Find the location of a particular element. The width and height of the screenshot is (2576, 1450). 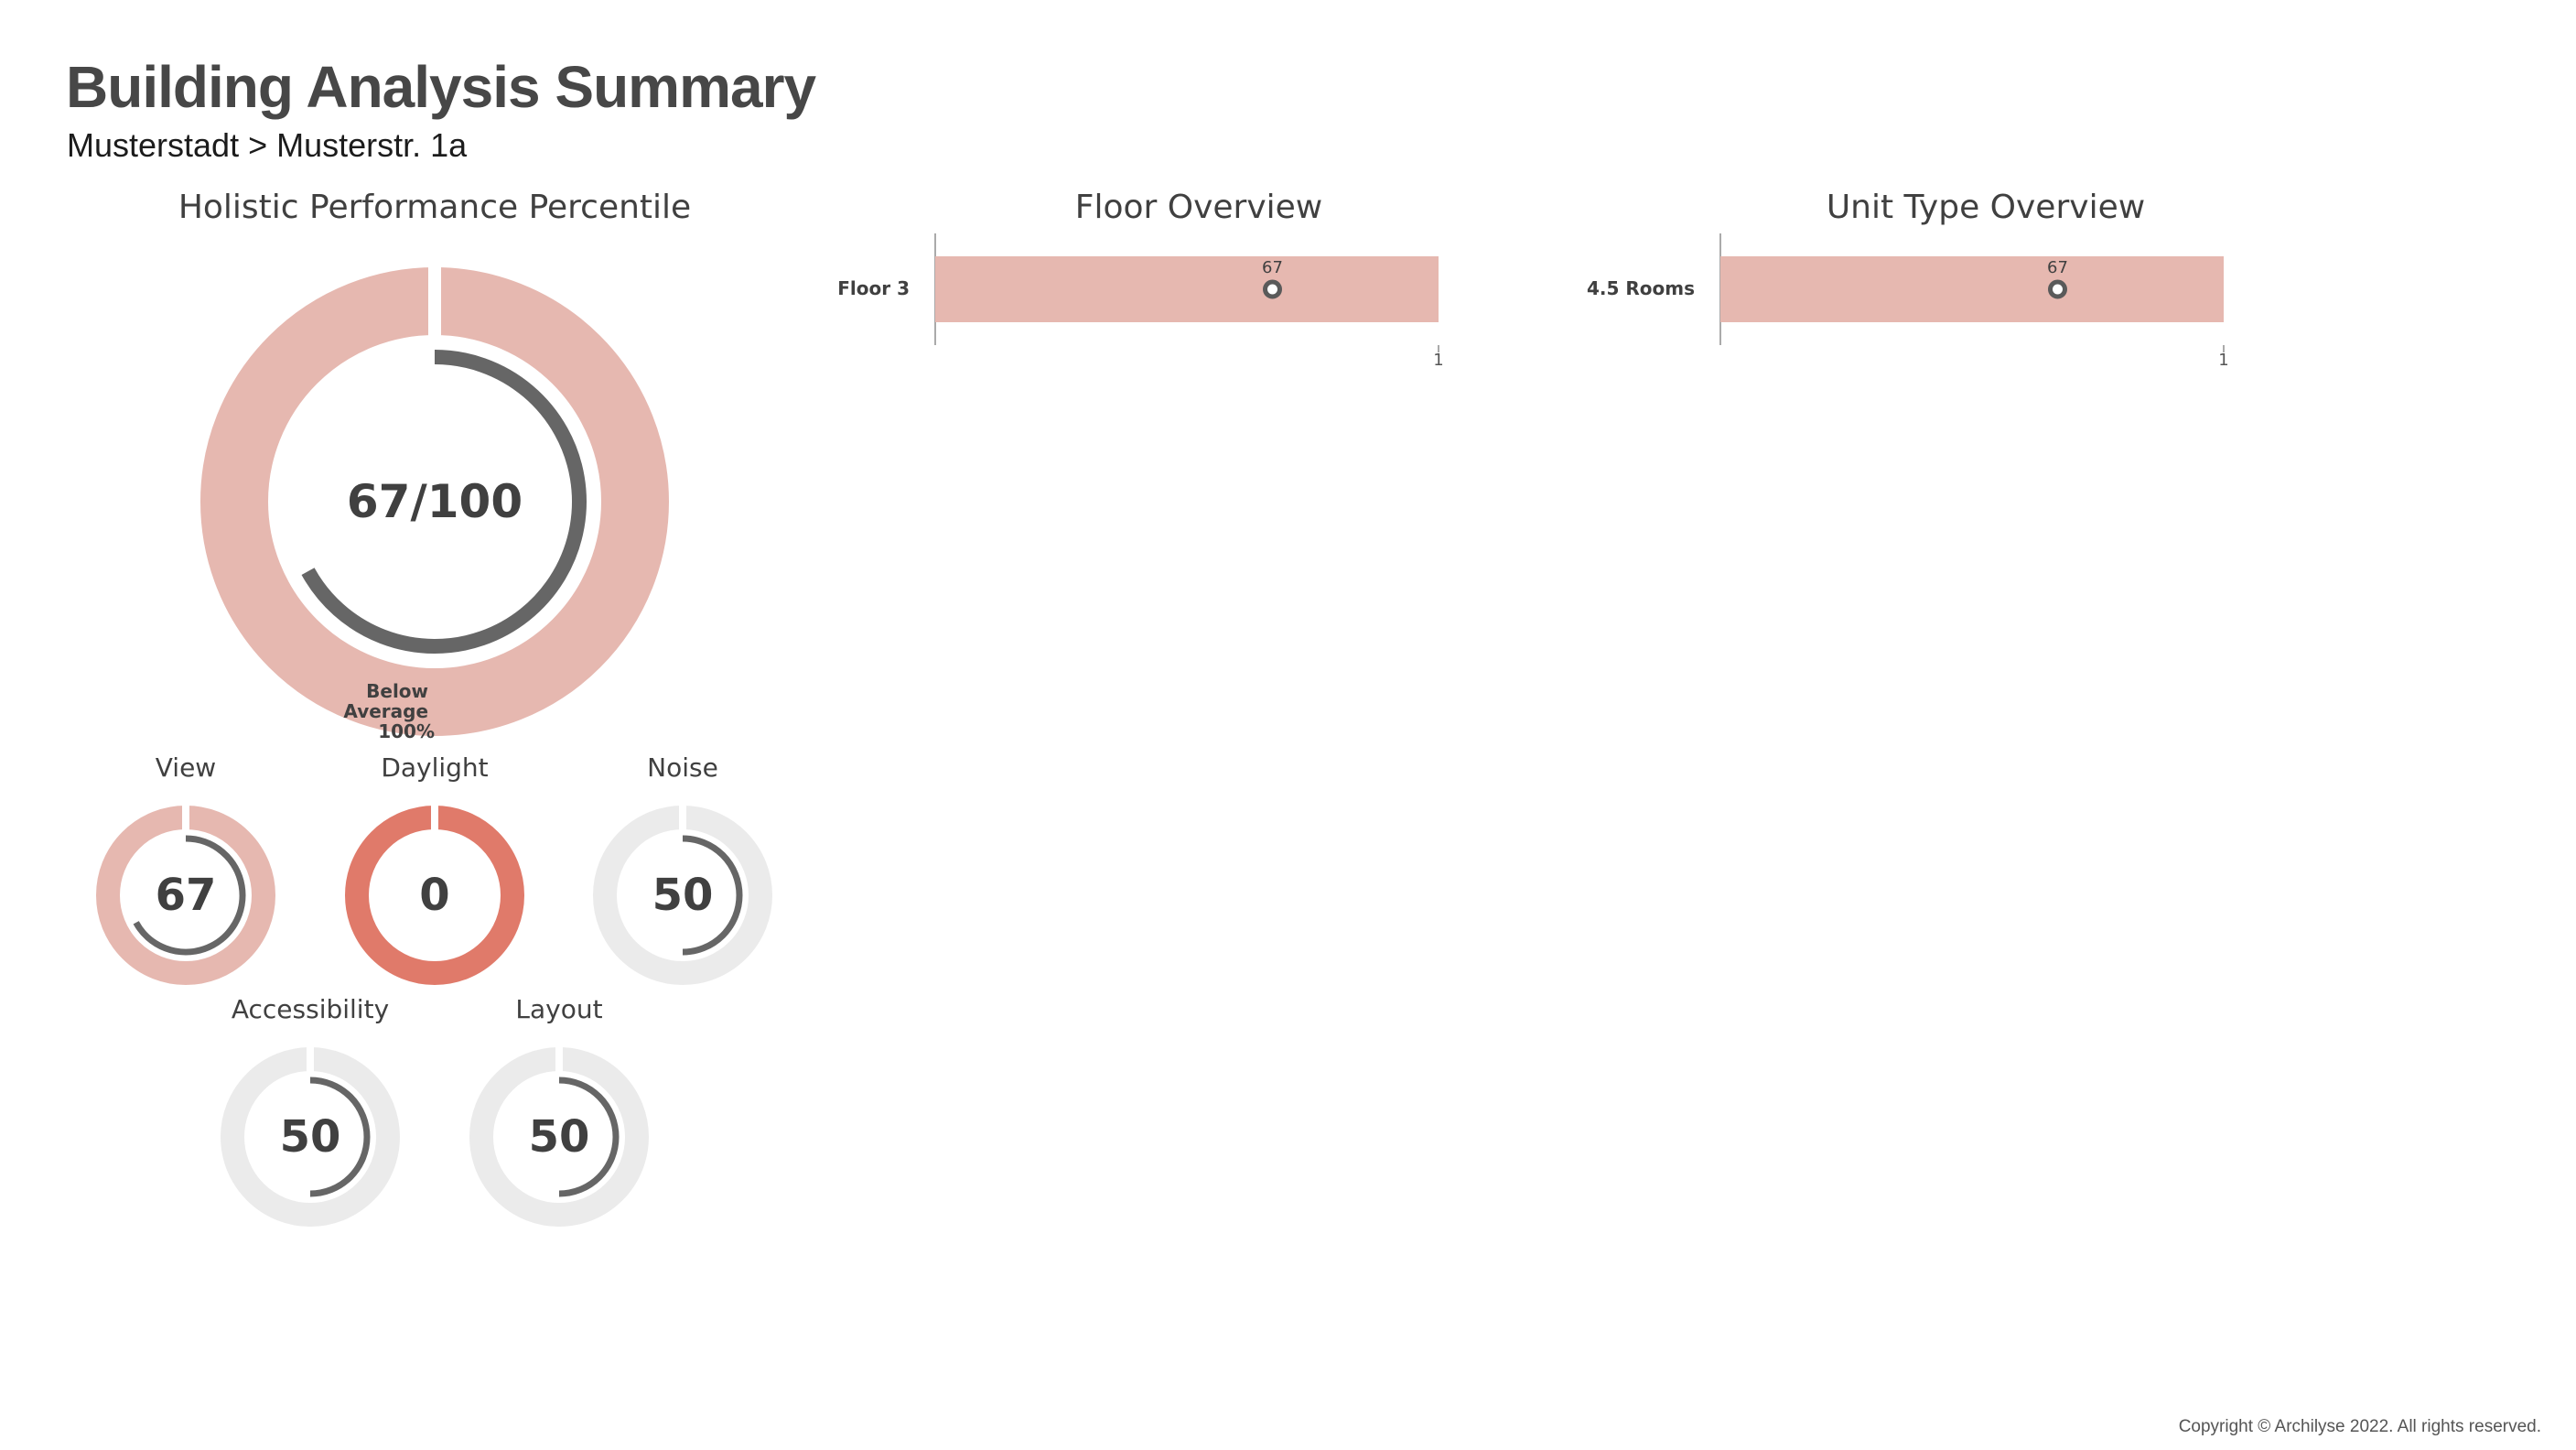

gauge-band-label-line: Average is located at coordinates (386, 711).